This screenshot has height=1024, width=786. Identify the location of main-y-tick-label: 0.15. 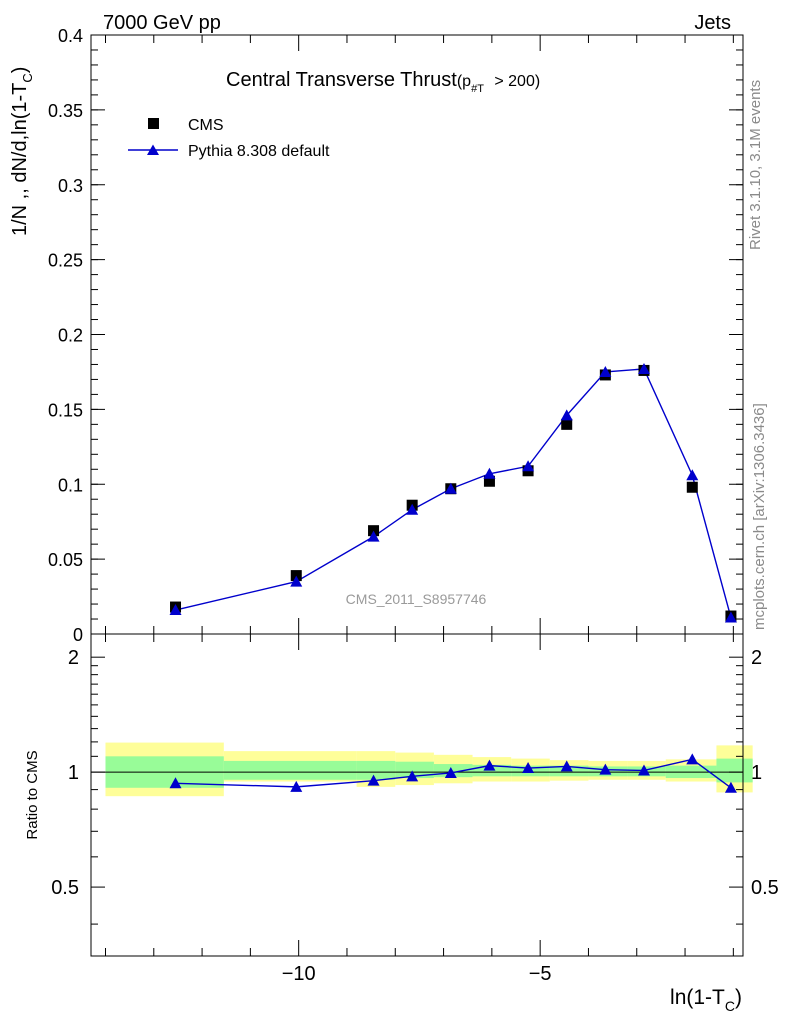
(65, 410).